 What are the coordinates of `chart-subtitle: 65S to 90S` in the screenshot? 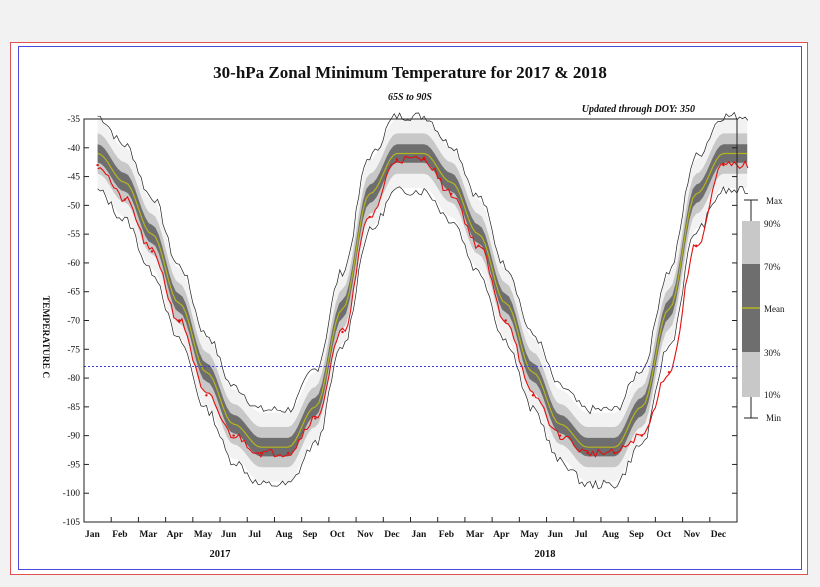 It's located at (410, 97).